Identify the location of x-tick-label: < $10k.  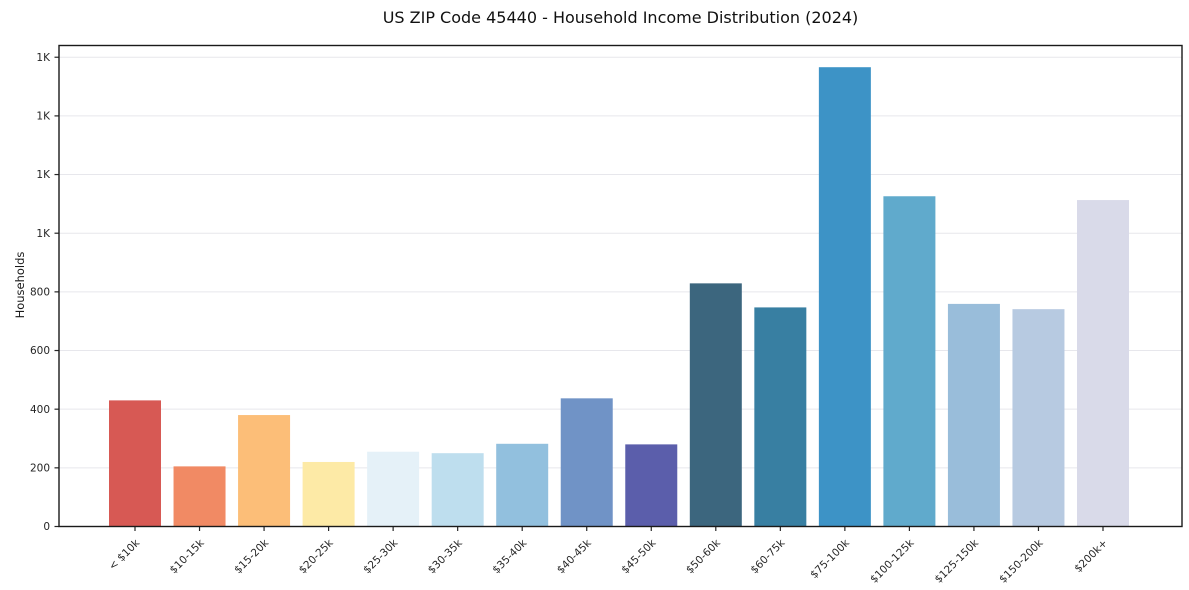
(125, 554).